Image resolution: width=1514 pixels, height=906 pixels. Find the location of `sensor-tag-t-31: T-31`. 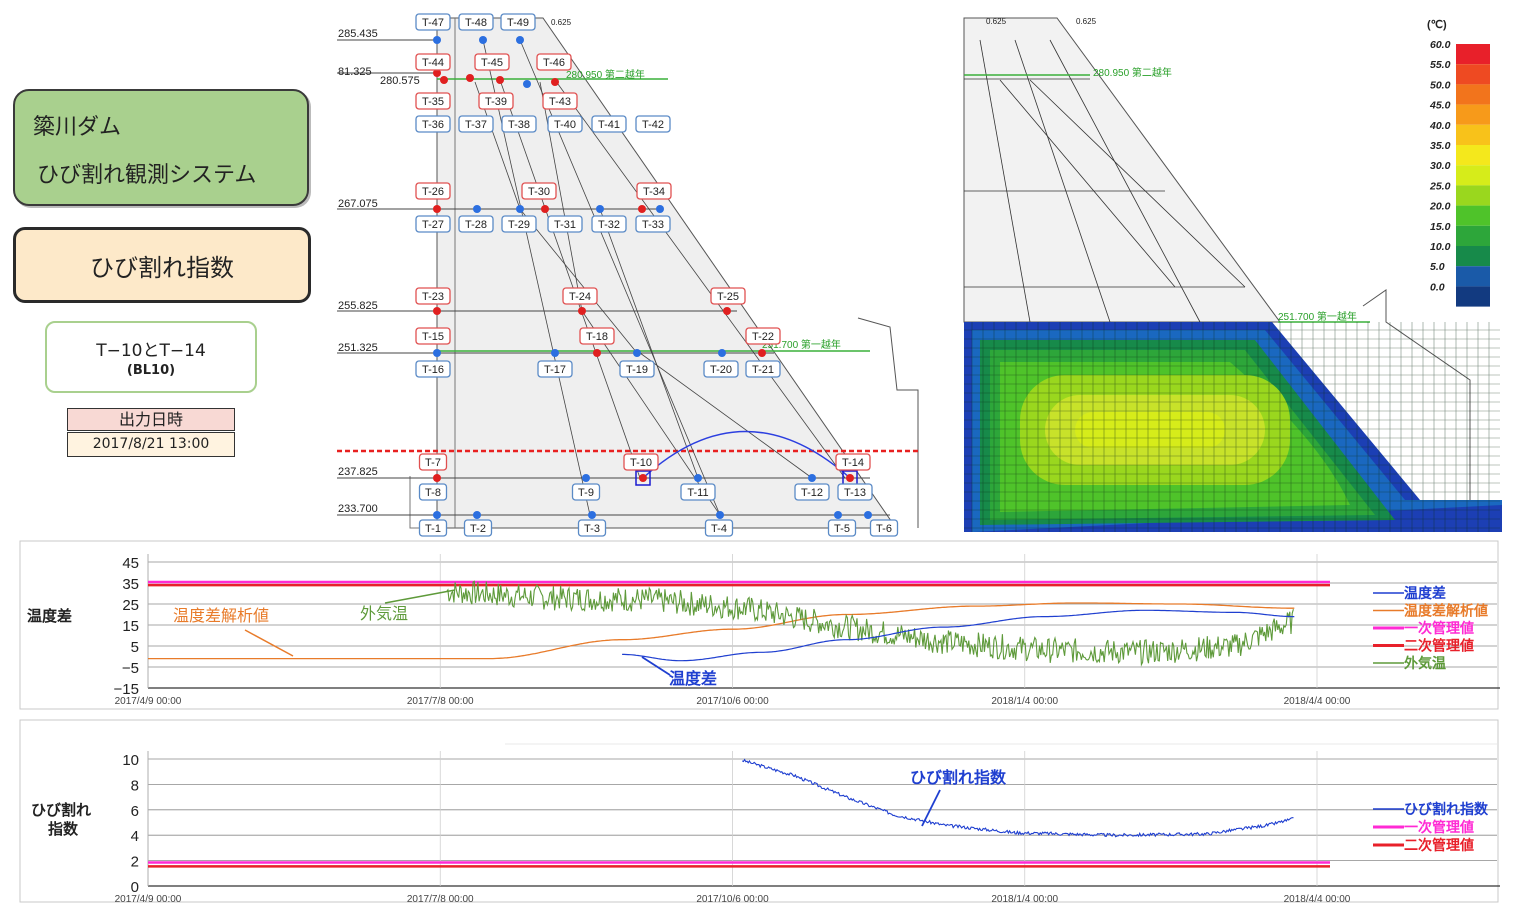

sensor-tag-t-31: T-31 is located at coordinates (565, 224).